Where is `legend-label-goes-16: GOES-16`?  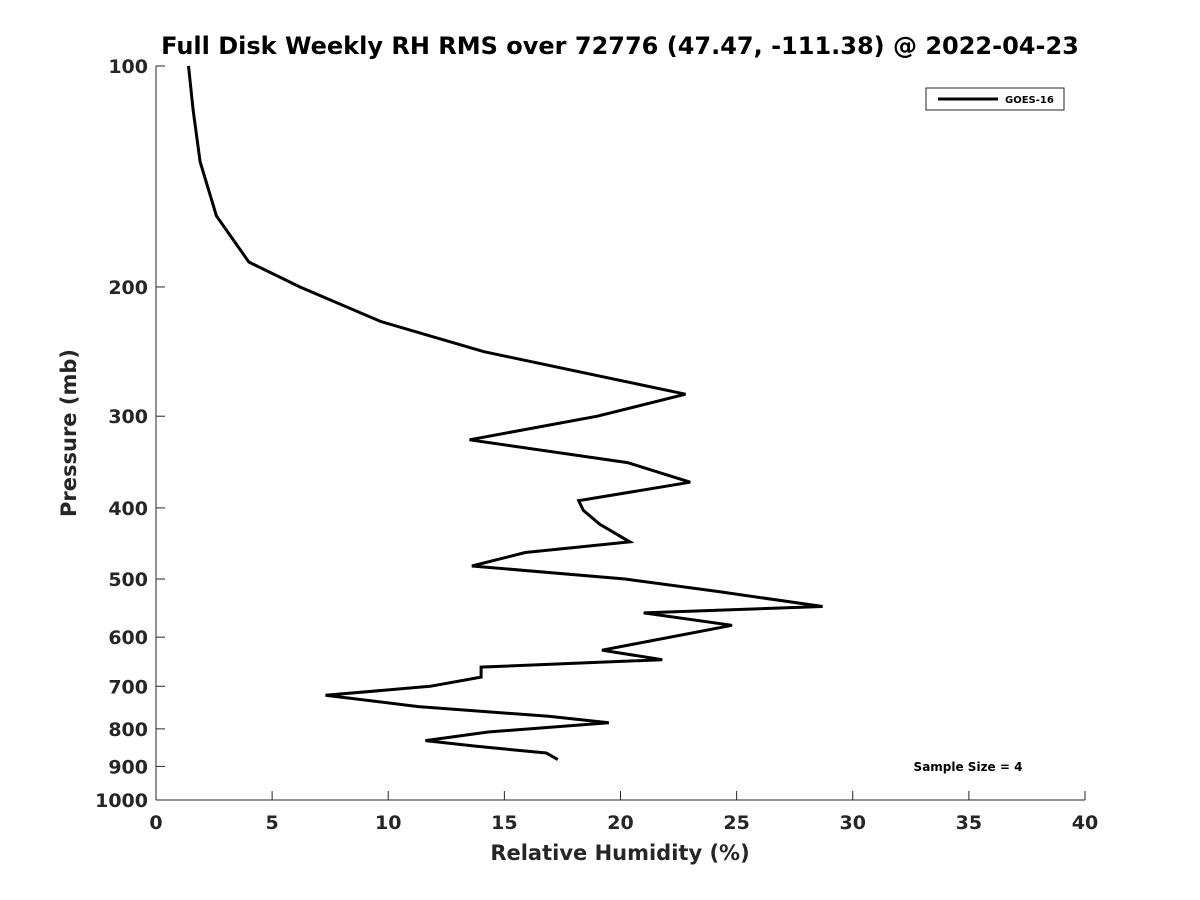 legend-label-goes-16: GOES-16 is located at coordinates (1029, 100).